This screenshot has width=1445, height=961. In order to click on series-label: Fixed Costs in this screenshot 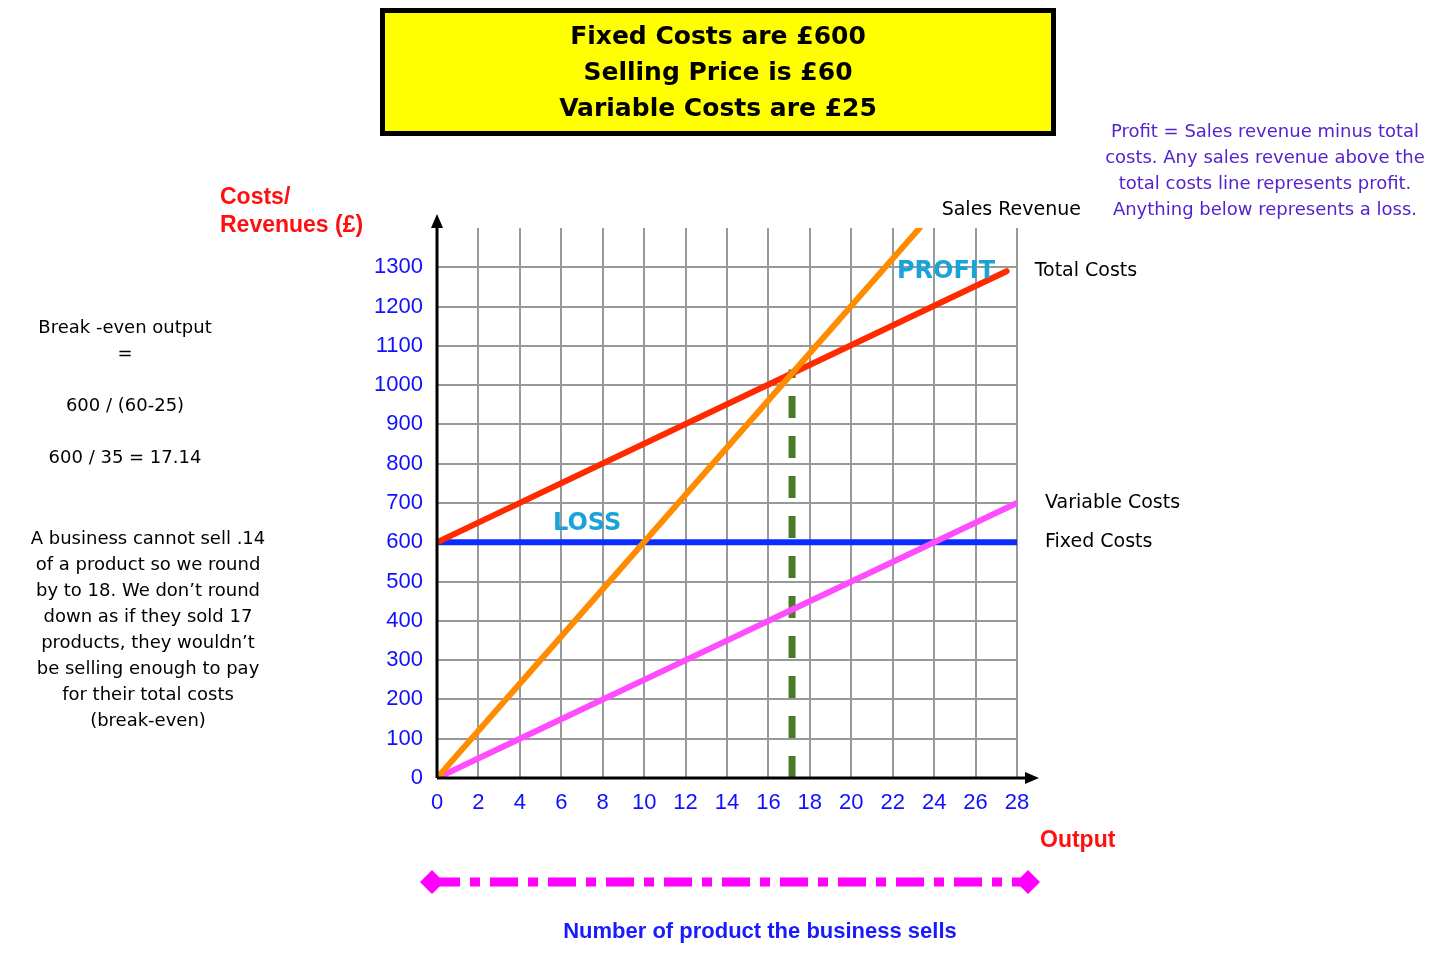, I will do `click(1099, 540)`.